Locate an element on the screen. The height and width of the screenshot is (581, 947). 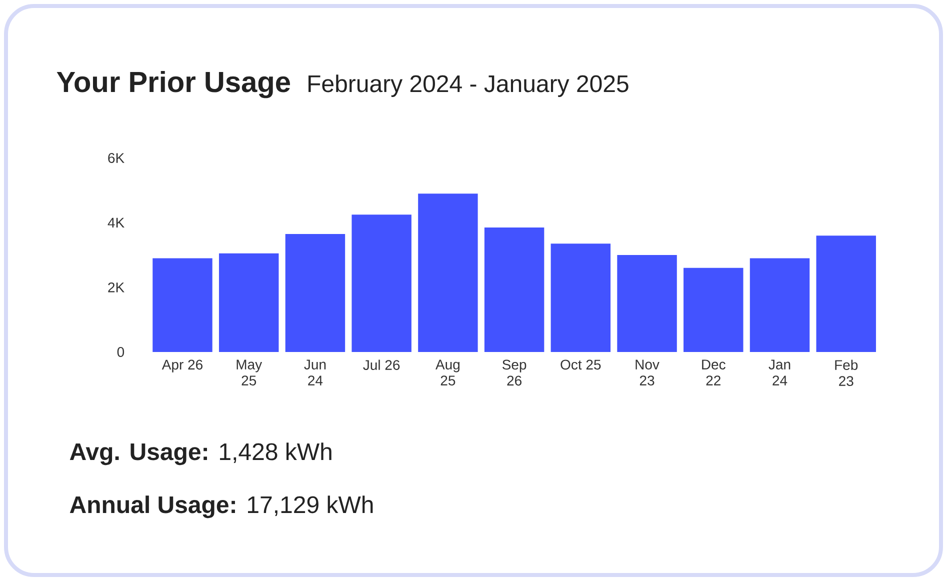
x-tick-label: Feb 23 is located at coordinates (846, 373).